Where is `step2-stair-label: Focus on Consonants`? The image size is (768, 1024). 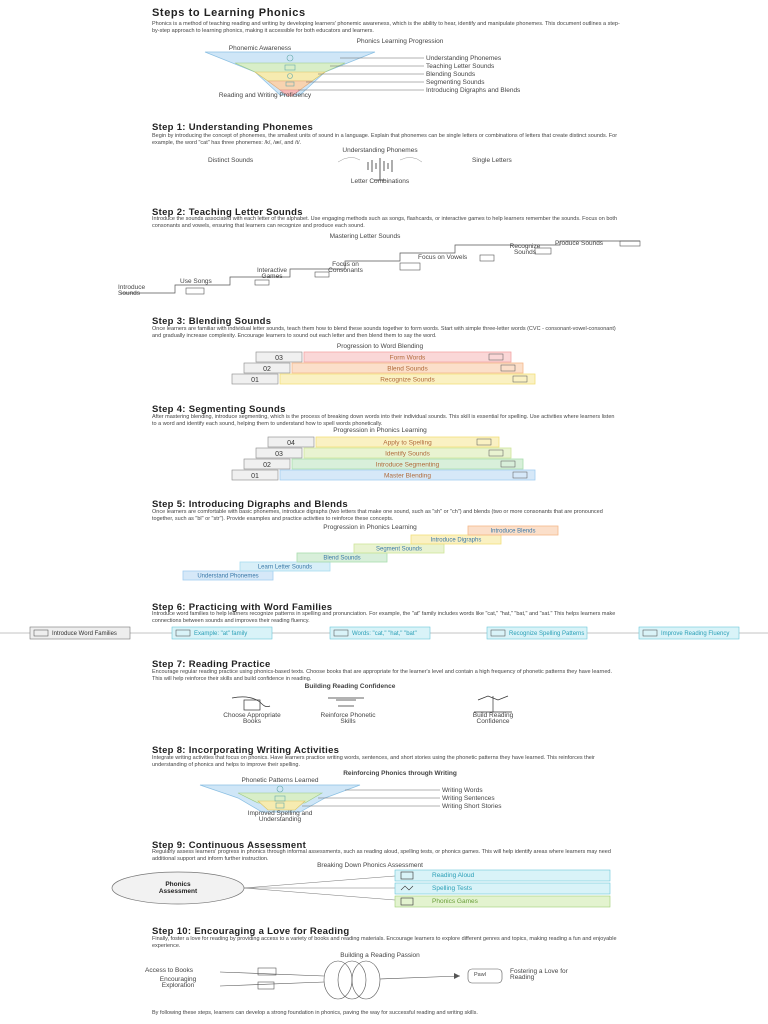 step2-stair-label: Focus on Consonants is located at coordinates (345, 267).